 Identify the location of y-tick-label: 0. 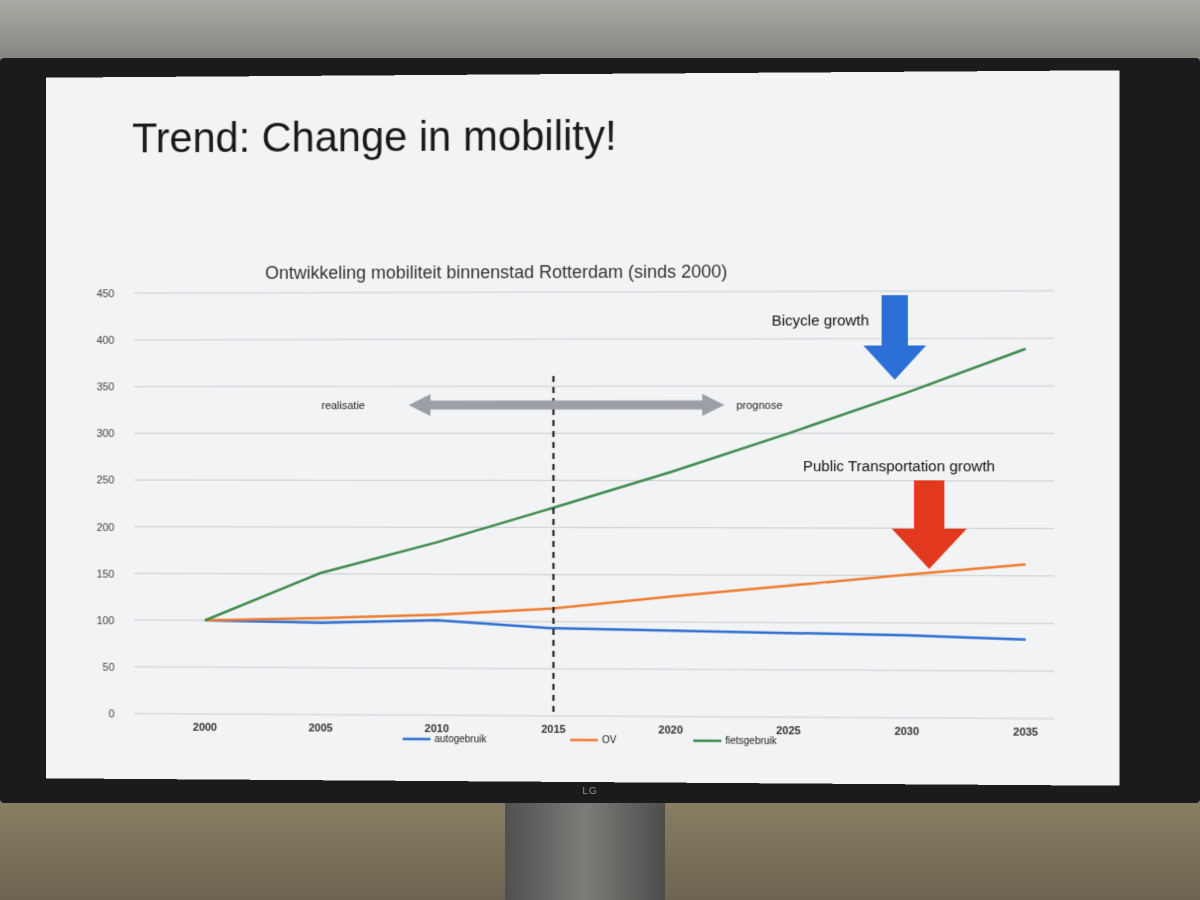
(111, 714).